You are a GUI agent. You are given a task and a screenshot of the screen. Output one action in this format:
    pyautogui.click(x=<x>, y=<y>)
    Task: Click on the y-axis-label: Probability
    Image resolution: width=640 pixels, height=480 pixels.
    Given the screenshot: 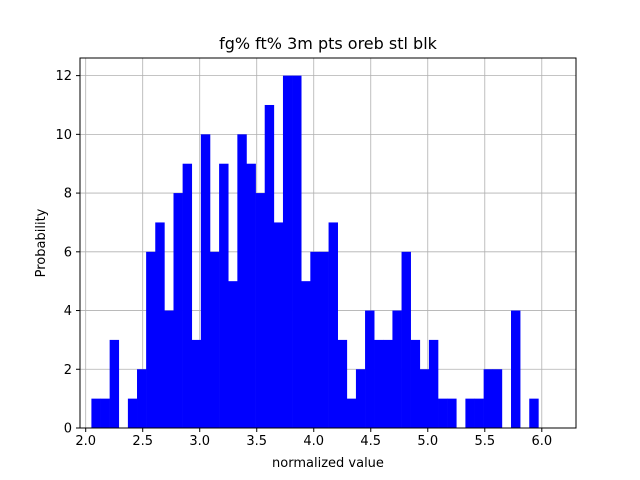 What is the action you would take?
    pyautogui.click(x=41, y=242)
    